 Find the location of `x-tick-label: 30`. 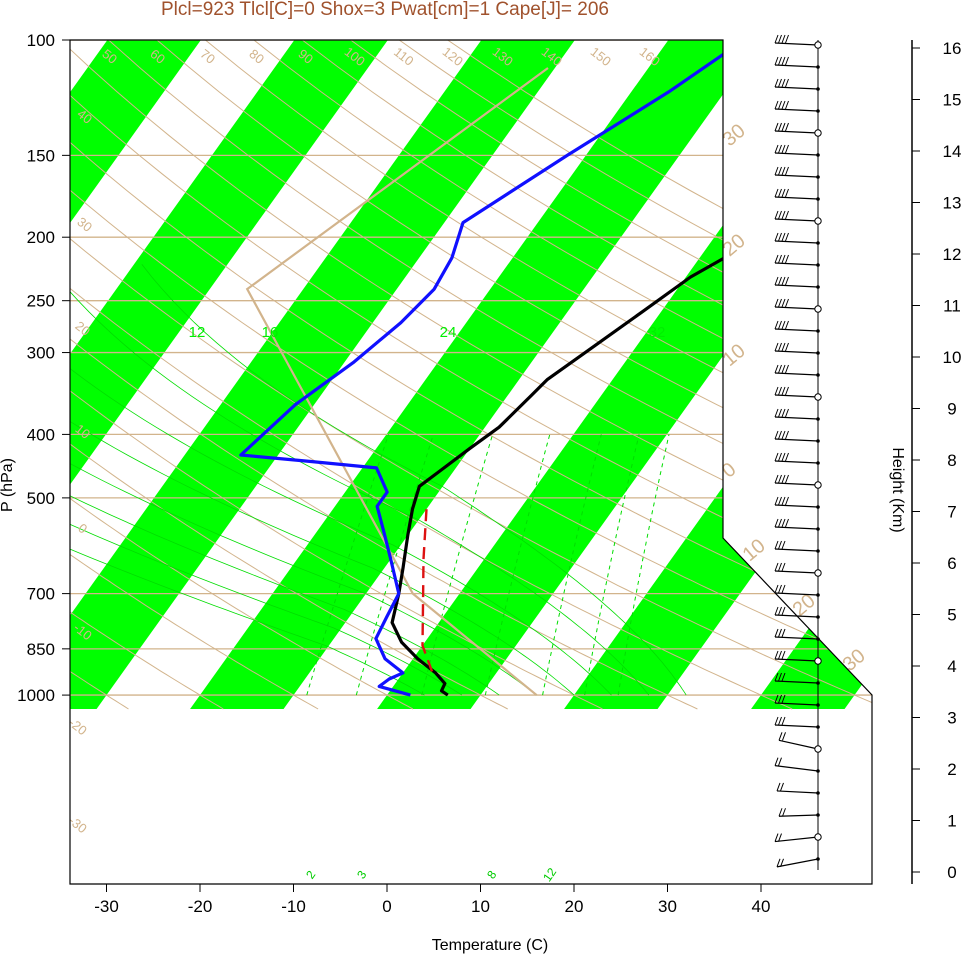

x-tick-label: 30 is located at coordinates (667, 906).